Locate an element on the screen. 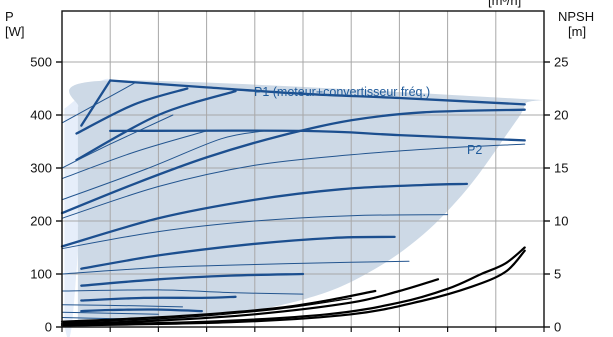  left-tick-label: 300 is located at coordinates (41, 168).